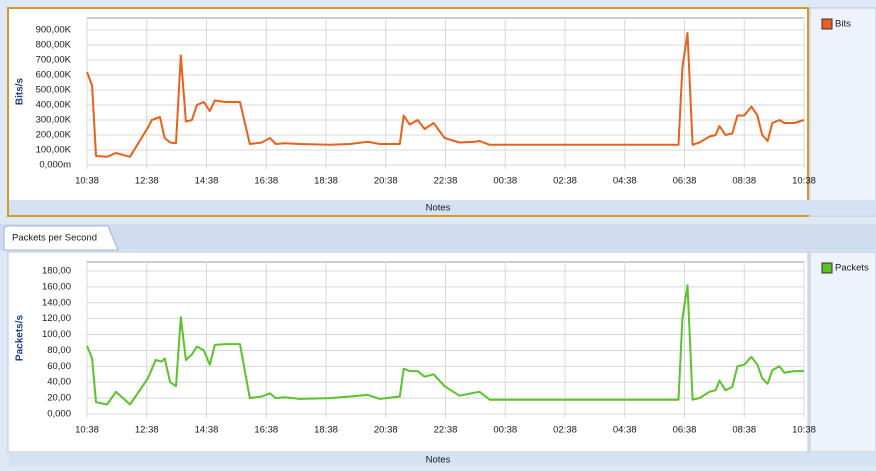 Image resolution: width=876 pixels, height=471 pixels. What do you see at coordinates (59, 382) in the screenshot?
I see `y-tick-label: 40,00` at bounding box center [59, 382].